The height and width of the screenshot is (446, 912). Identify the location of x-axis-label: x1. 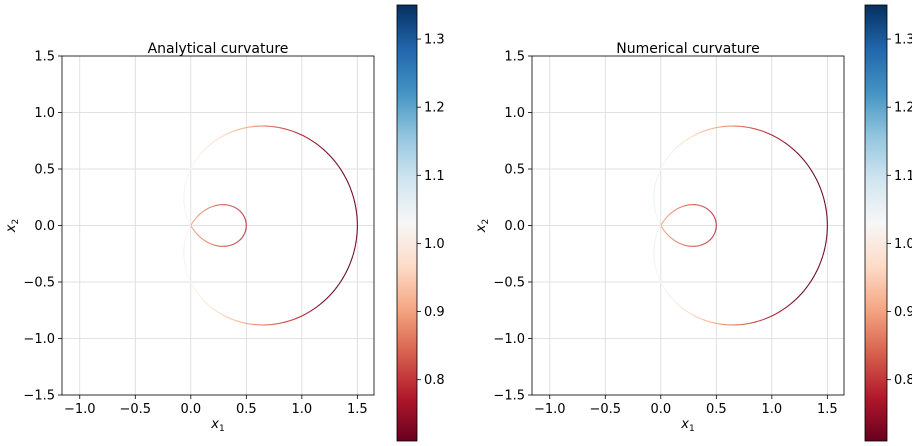
(687, 425).